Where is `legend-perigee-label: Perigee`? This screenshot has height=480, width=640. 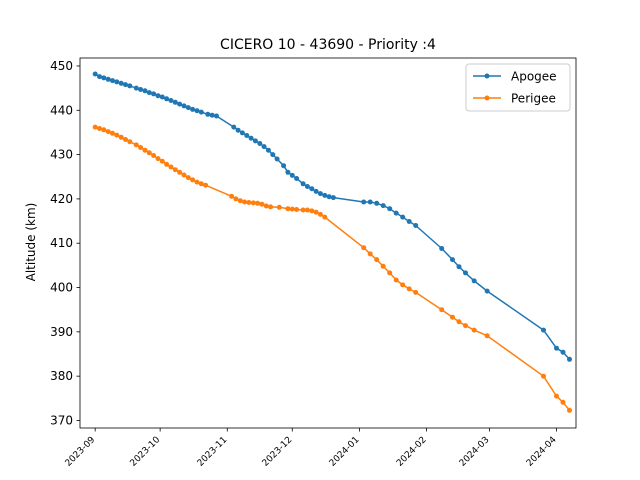 legend-perigee-label: Perigee is located at coordinates (533, 99).